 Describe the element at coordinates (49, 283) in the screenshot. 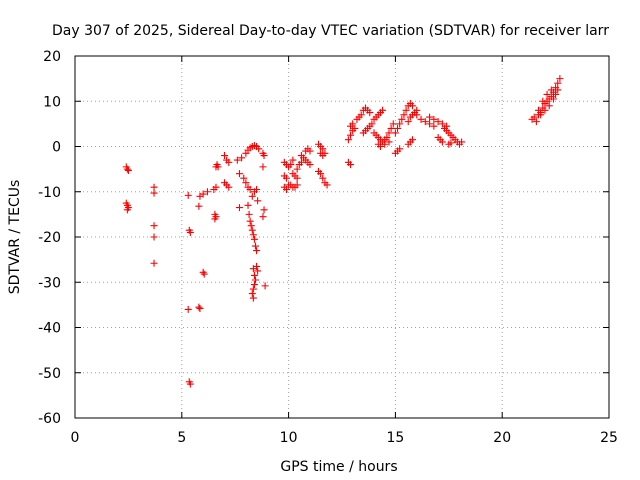

I see `y-tick-label: -30` at that location.